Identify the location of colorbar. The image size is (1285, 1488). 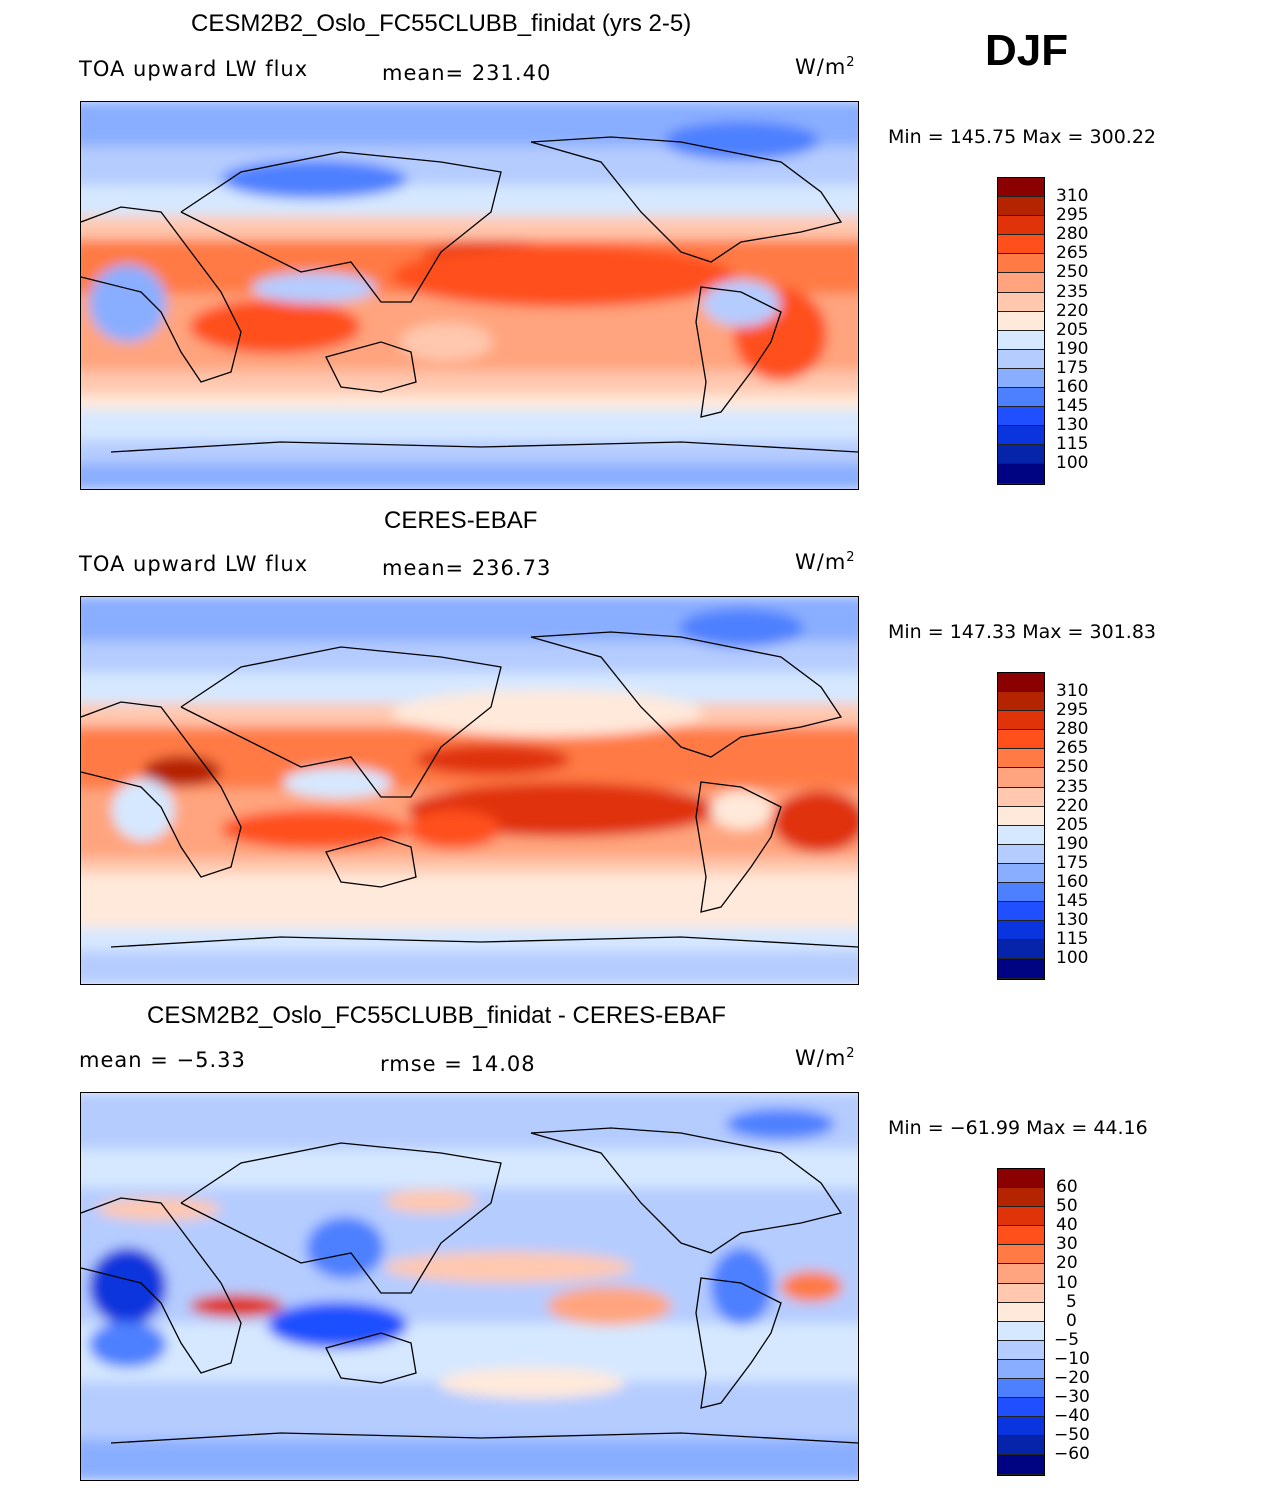
(1021, 1322).